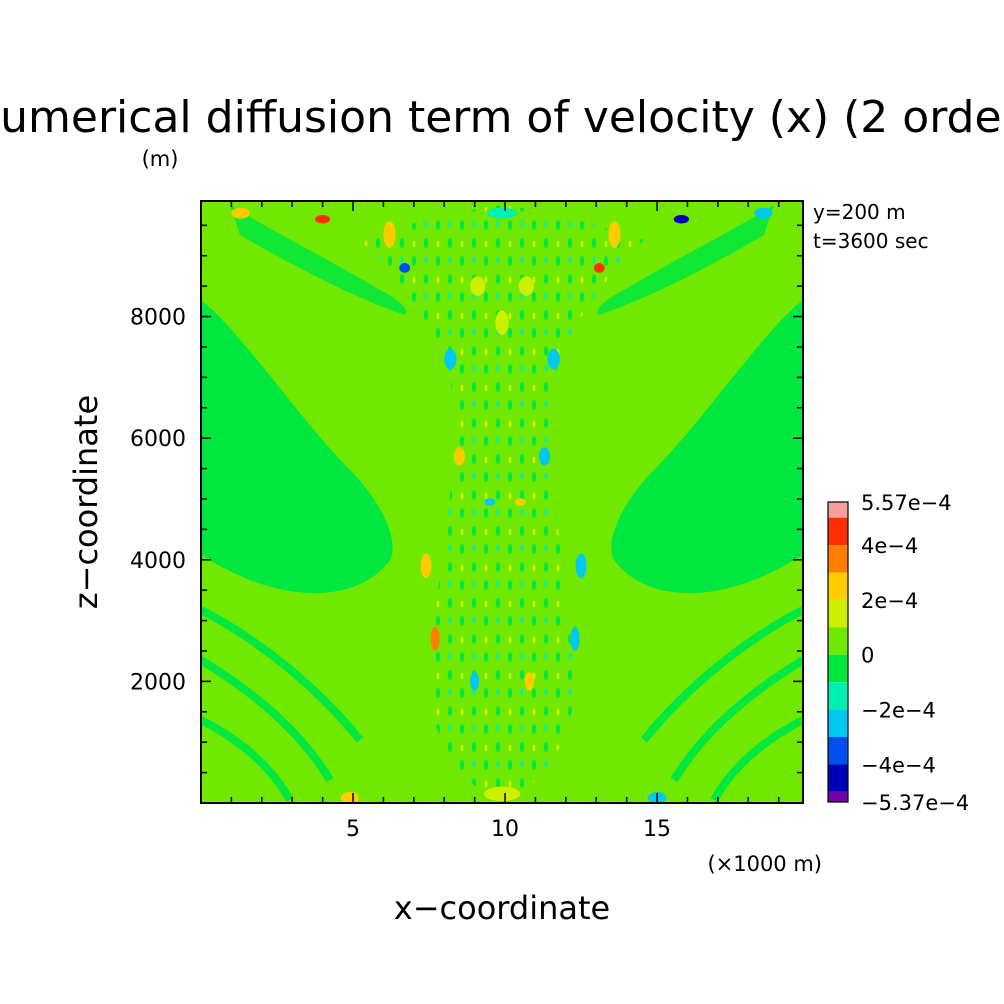 The image size is (1004, 1004). Describe the element at coordinates (906, 503) in the screenshot. I see `colorbar-label: 5.57e−4` at that location.